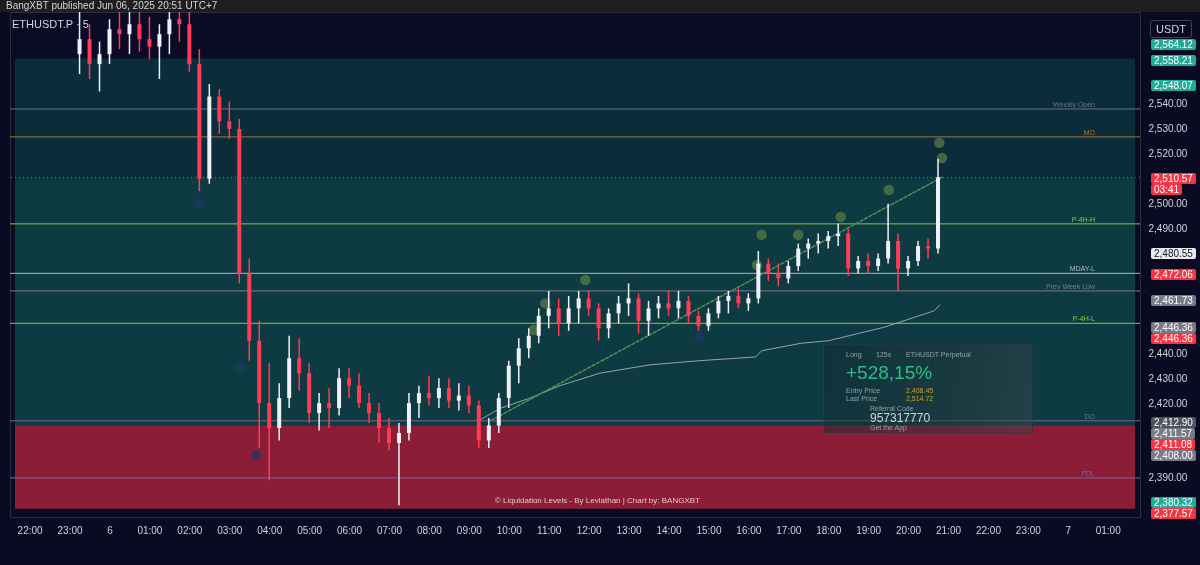 This screenshot has height=565, width=1200. I want to click on x-tick-label: 08:00, so click(429, 530).